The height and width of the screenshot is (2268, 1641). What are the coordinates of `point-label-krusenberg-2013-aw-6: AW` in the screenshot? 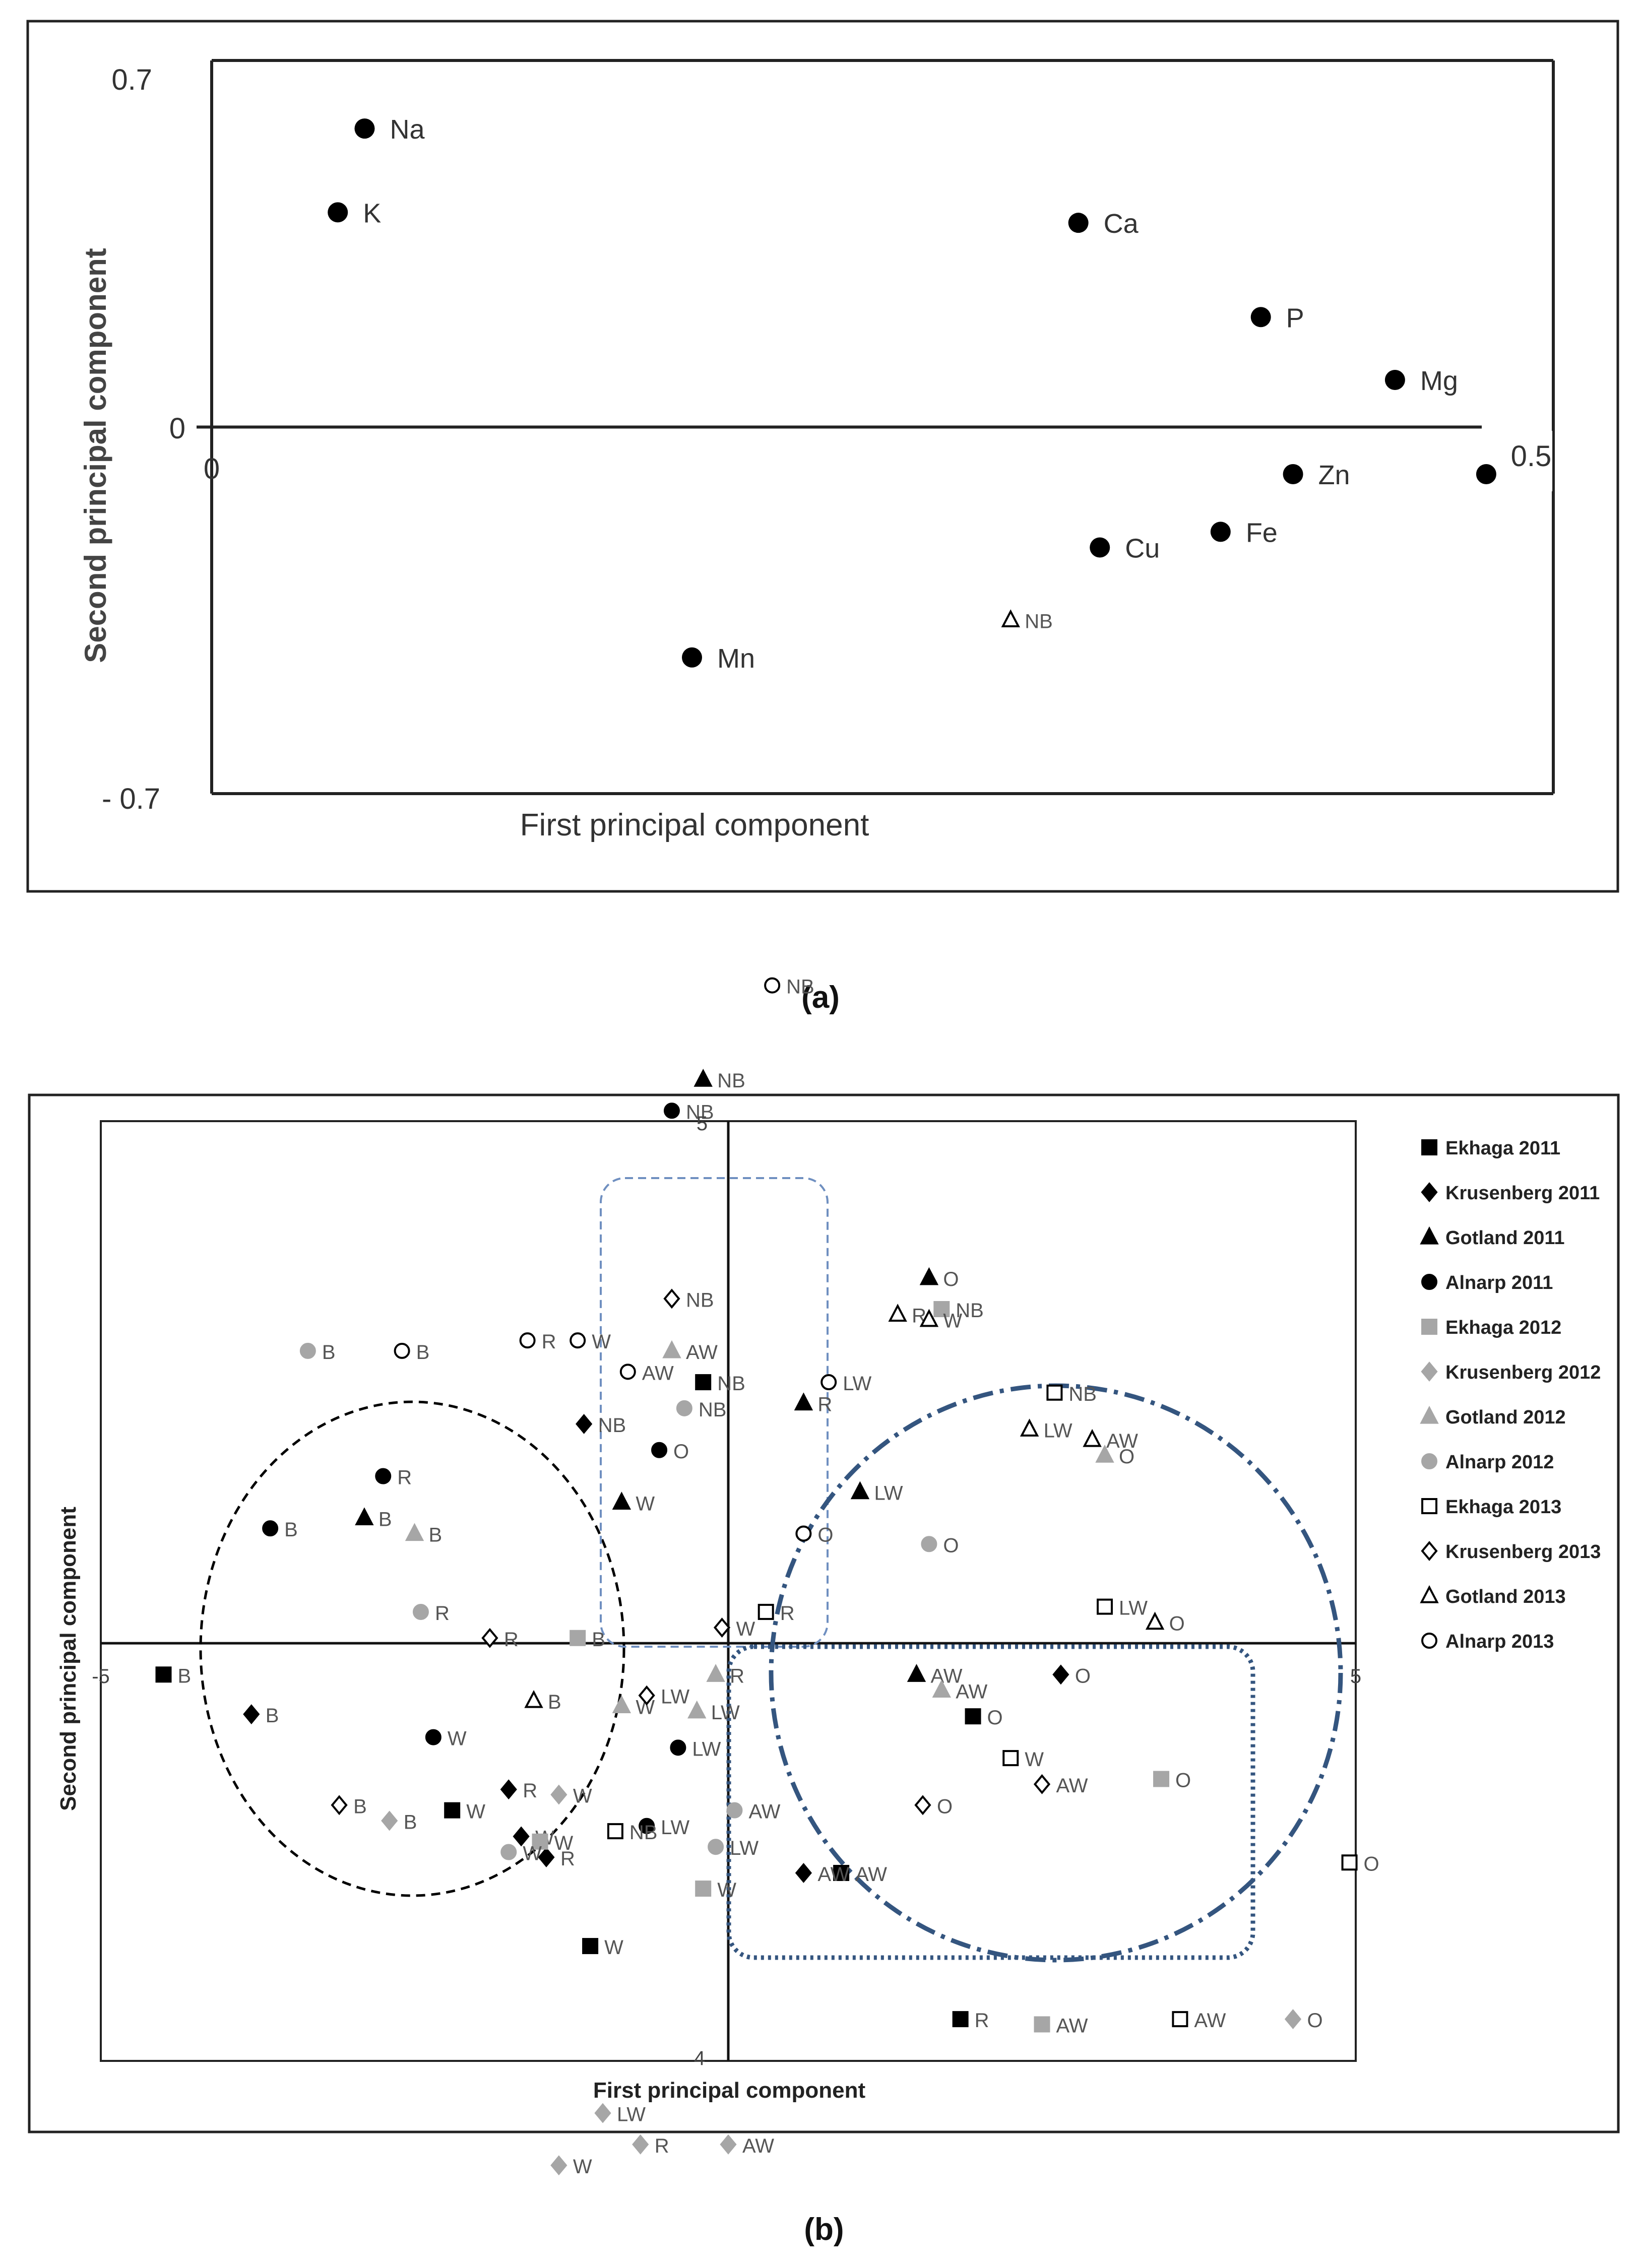 It's located at (1072, 1786).